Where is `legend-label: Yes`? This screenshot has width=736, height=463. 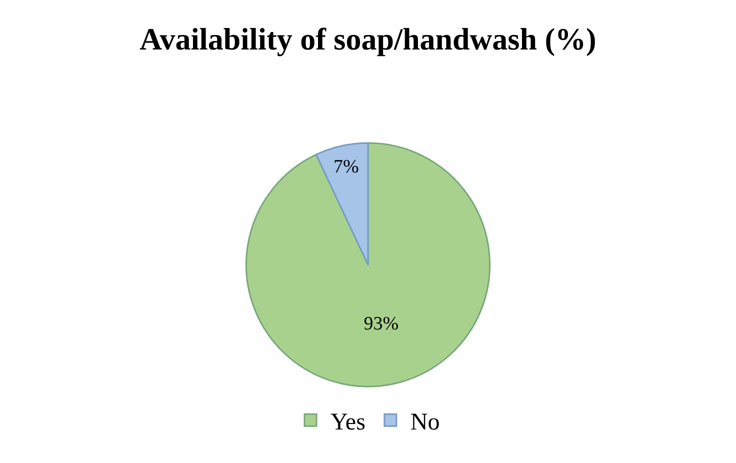
legend-label: Yes is located at coordinates (348, 422).